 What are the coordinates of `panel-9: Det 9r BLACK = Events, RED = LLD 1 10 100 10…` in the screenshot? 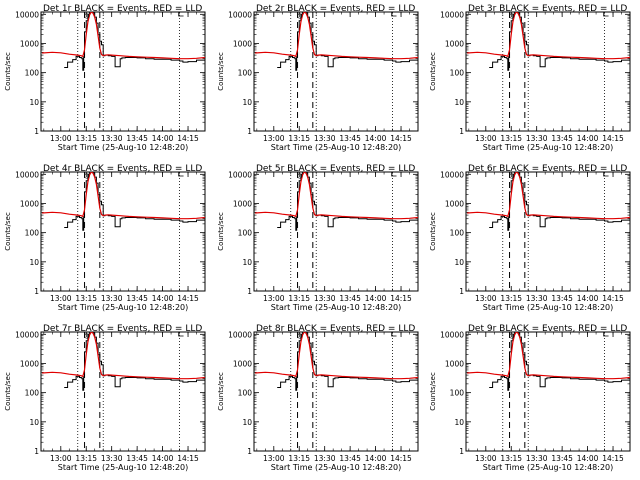 It's located at (530, 398).